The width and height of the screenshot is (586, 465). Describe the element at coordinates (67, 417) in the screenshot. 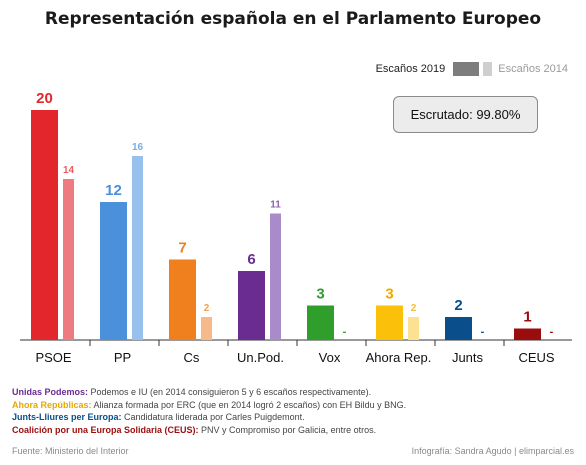

I see `note-label: Junts-Lliures per Europa:` at that location.